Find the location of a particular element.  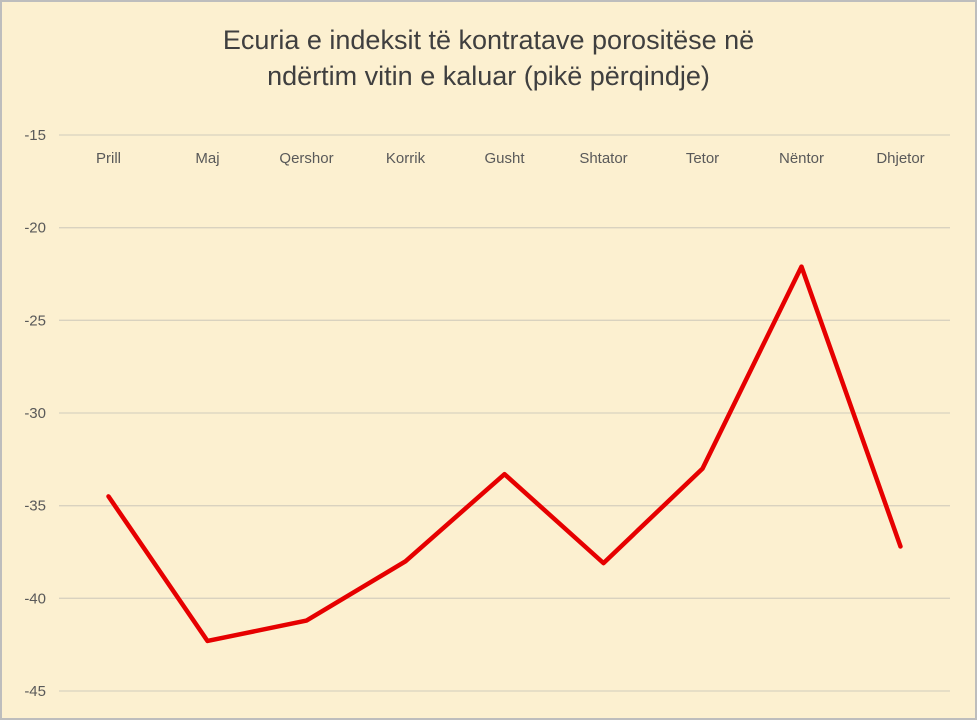

x-axis-category-label: Dhjetor is located at coordinates (900, 158).